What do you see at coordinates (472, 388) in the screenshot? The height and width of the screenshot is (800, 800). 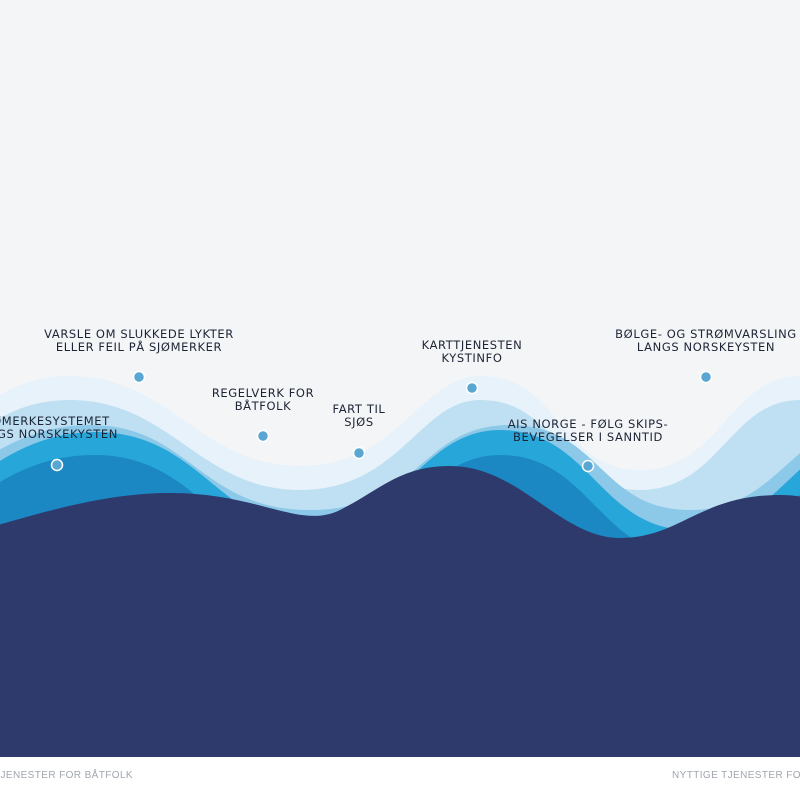 I see `marker-dot-karttjenesten` at bounding box center [472, 388].